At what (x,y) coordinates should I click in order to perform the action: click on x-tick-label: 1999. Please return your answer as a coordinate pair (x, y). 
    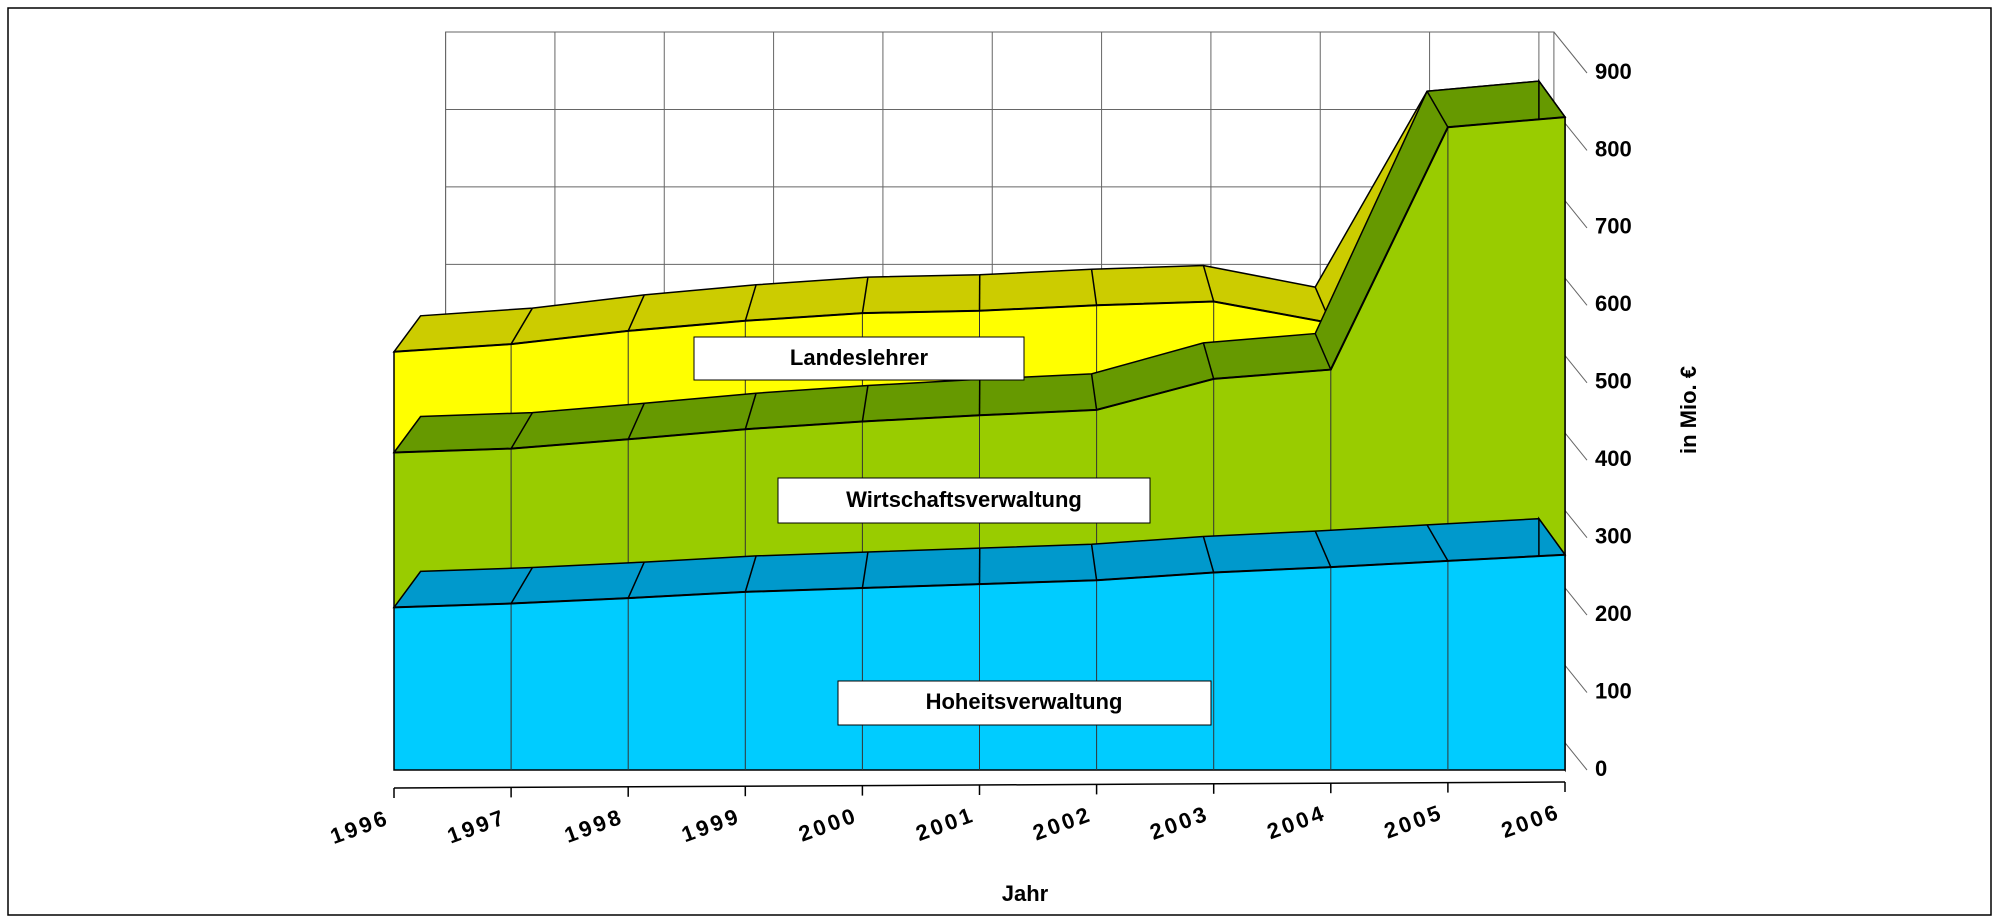
    Looking at the image, I should click on (711, 825).